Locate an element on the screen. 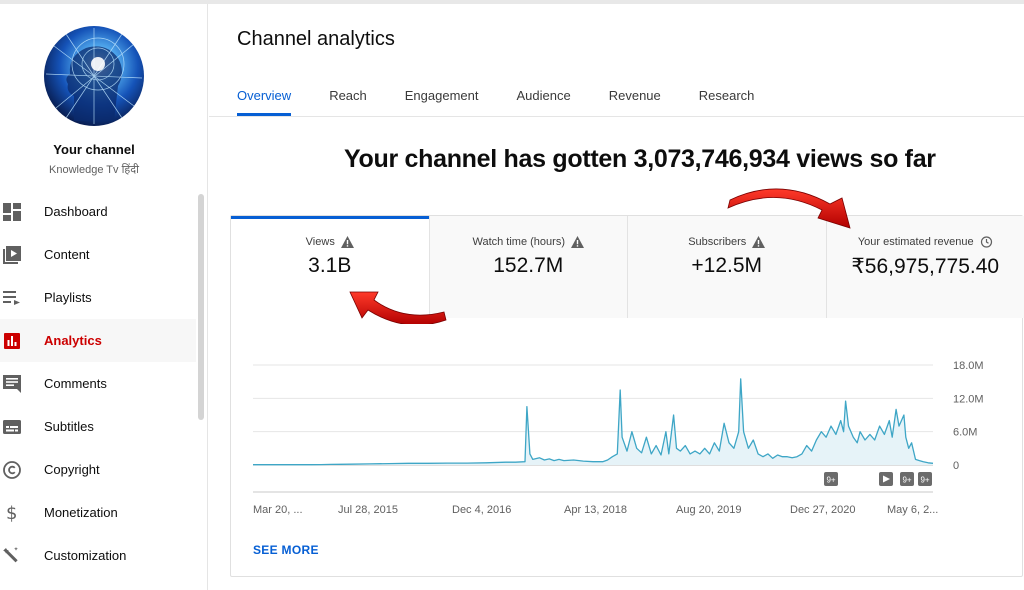 This screenshot has width=1024, height=590. channel-title: Your channel is located at coordinates (94, 149).